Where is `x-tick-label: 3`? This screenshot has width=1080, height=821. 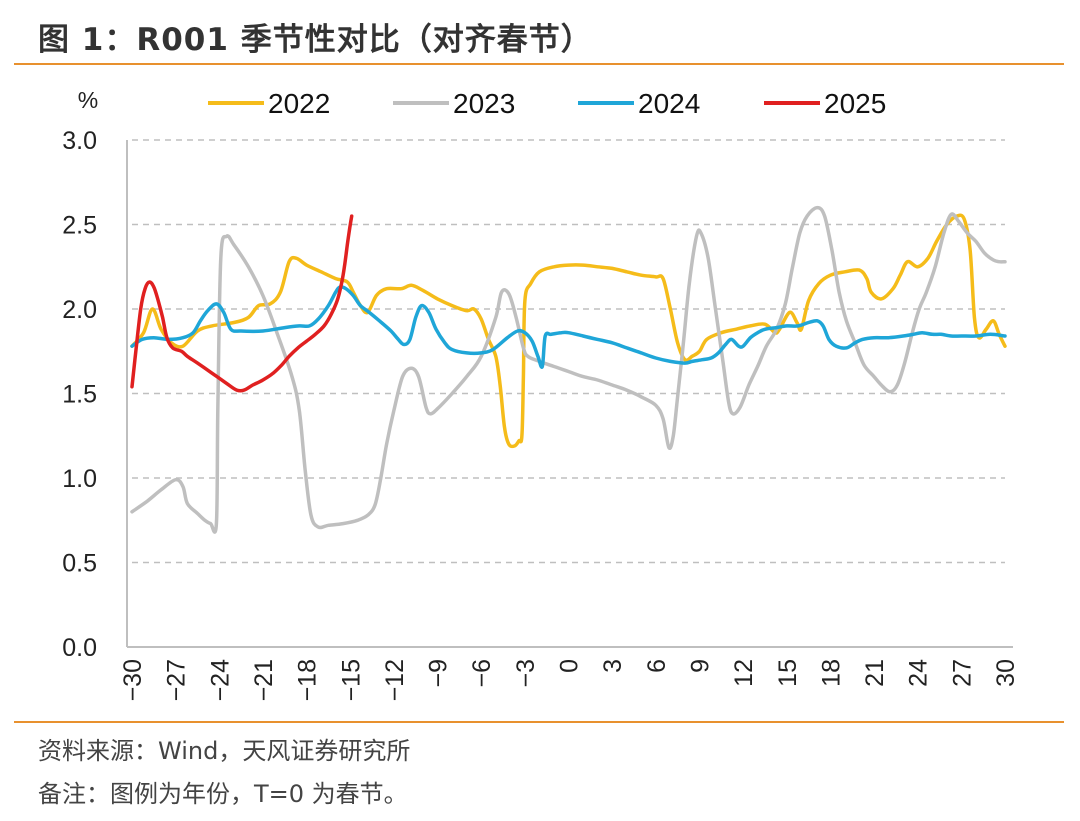
x-tick-label: 3 is located at coordinates (613, 666).